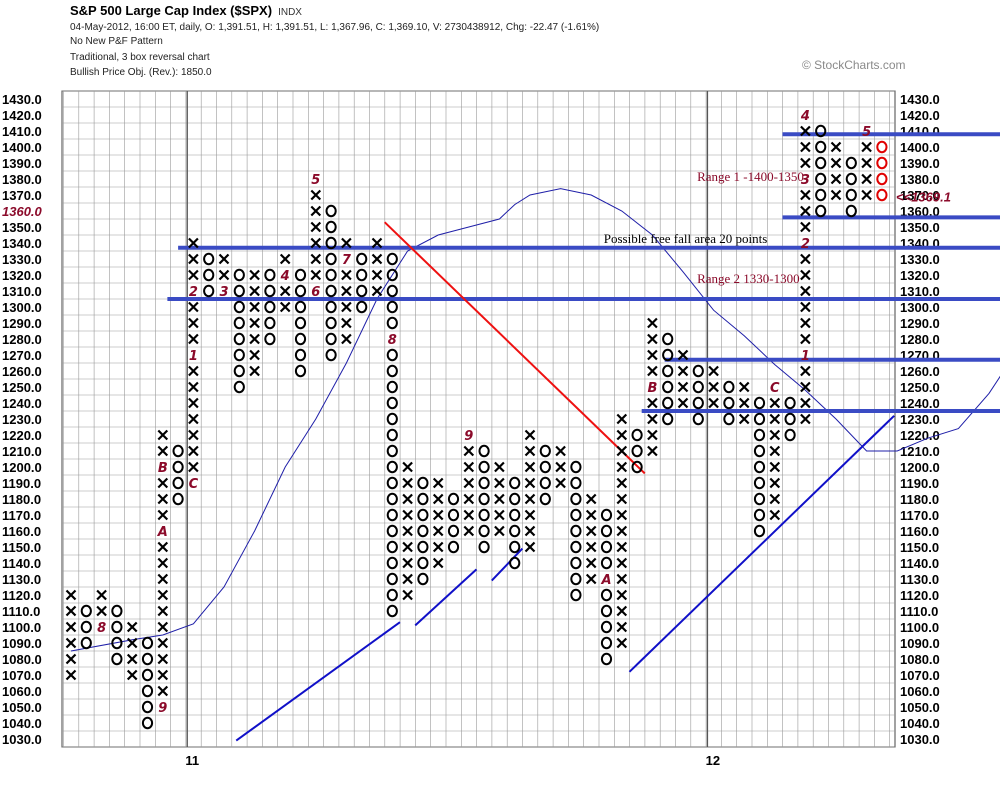 The height and width of the screenshot is (794, 1000). What do you see at coordinates (22, 147) in the screenshot?
I see `y-tick-left: 1400.0` at bounding box center [22, 147].